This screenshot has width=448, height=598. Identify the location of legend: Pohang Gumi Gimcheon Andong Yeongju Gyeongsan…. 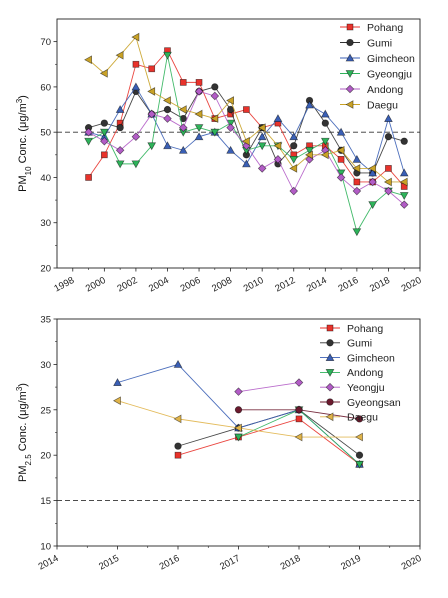
(360, 373).